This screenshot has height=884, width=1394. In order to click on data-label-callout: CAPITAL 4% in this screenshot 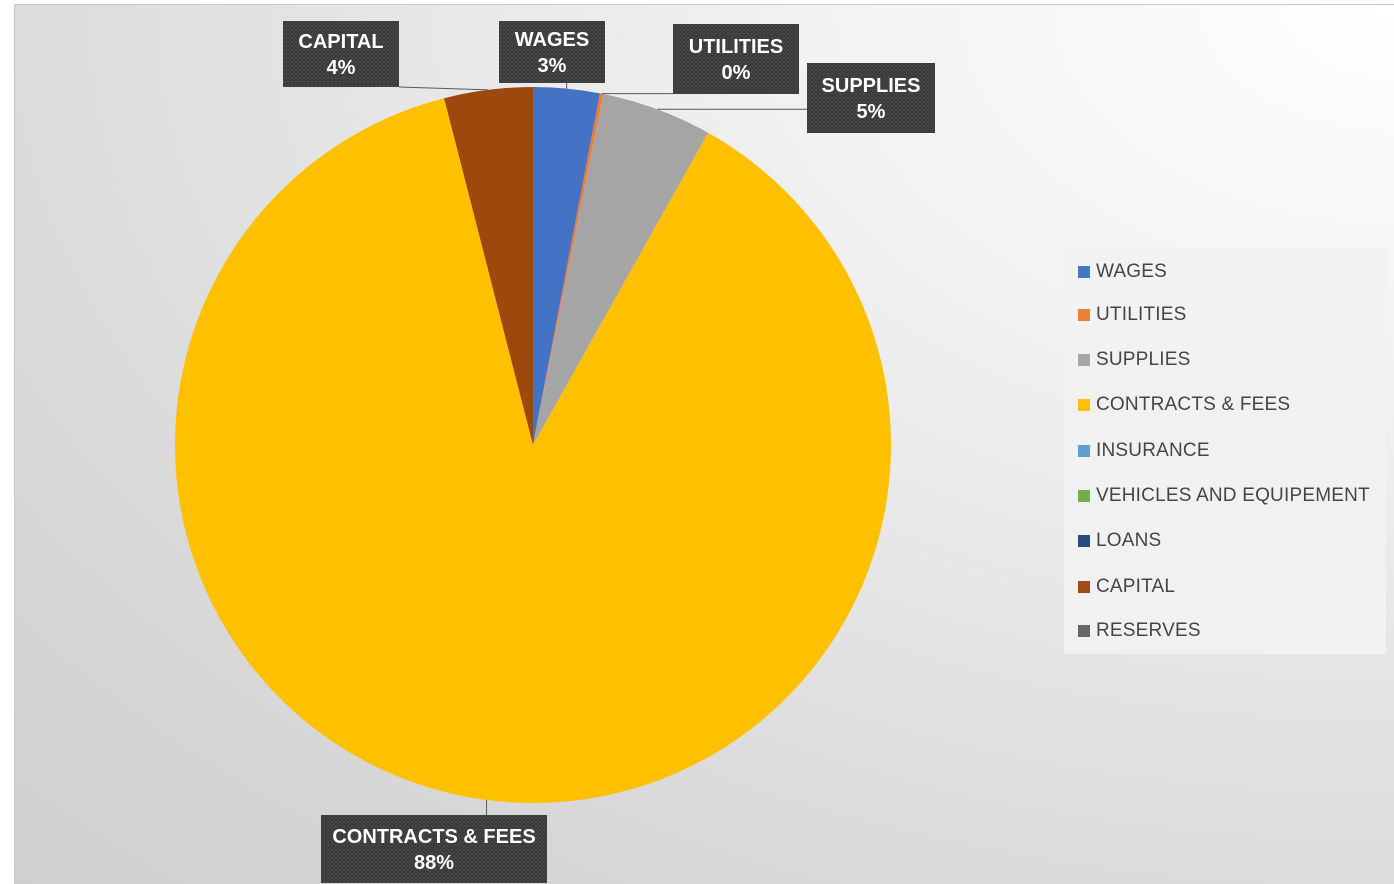, I will do `click(341, 54)`.